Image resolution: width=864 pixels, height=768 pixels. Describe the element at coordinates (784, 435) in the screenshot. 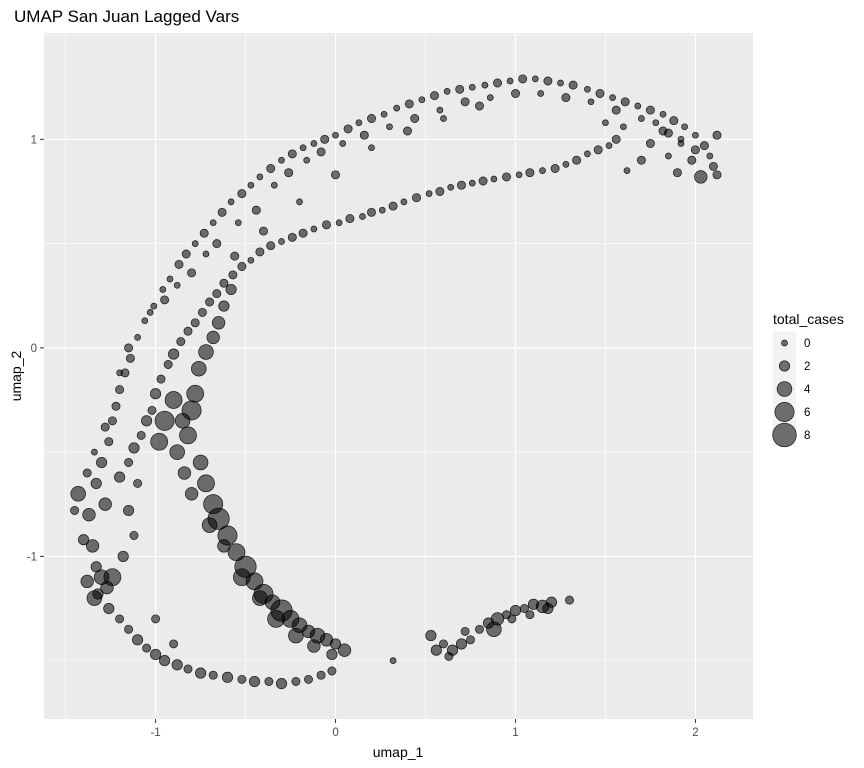

I see `legend-key-symbol` at that location.